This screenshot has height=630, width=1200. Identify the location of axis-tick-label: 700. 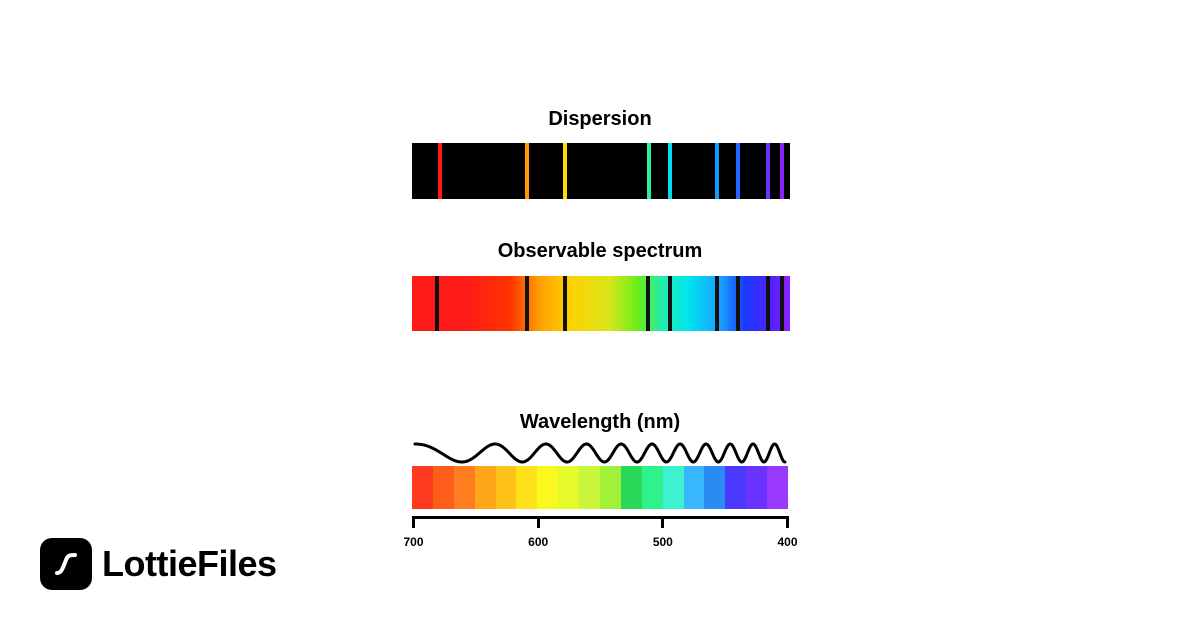
(413, 542).